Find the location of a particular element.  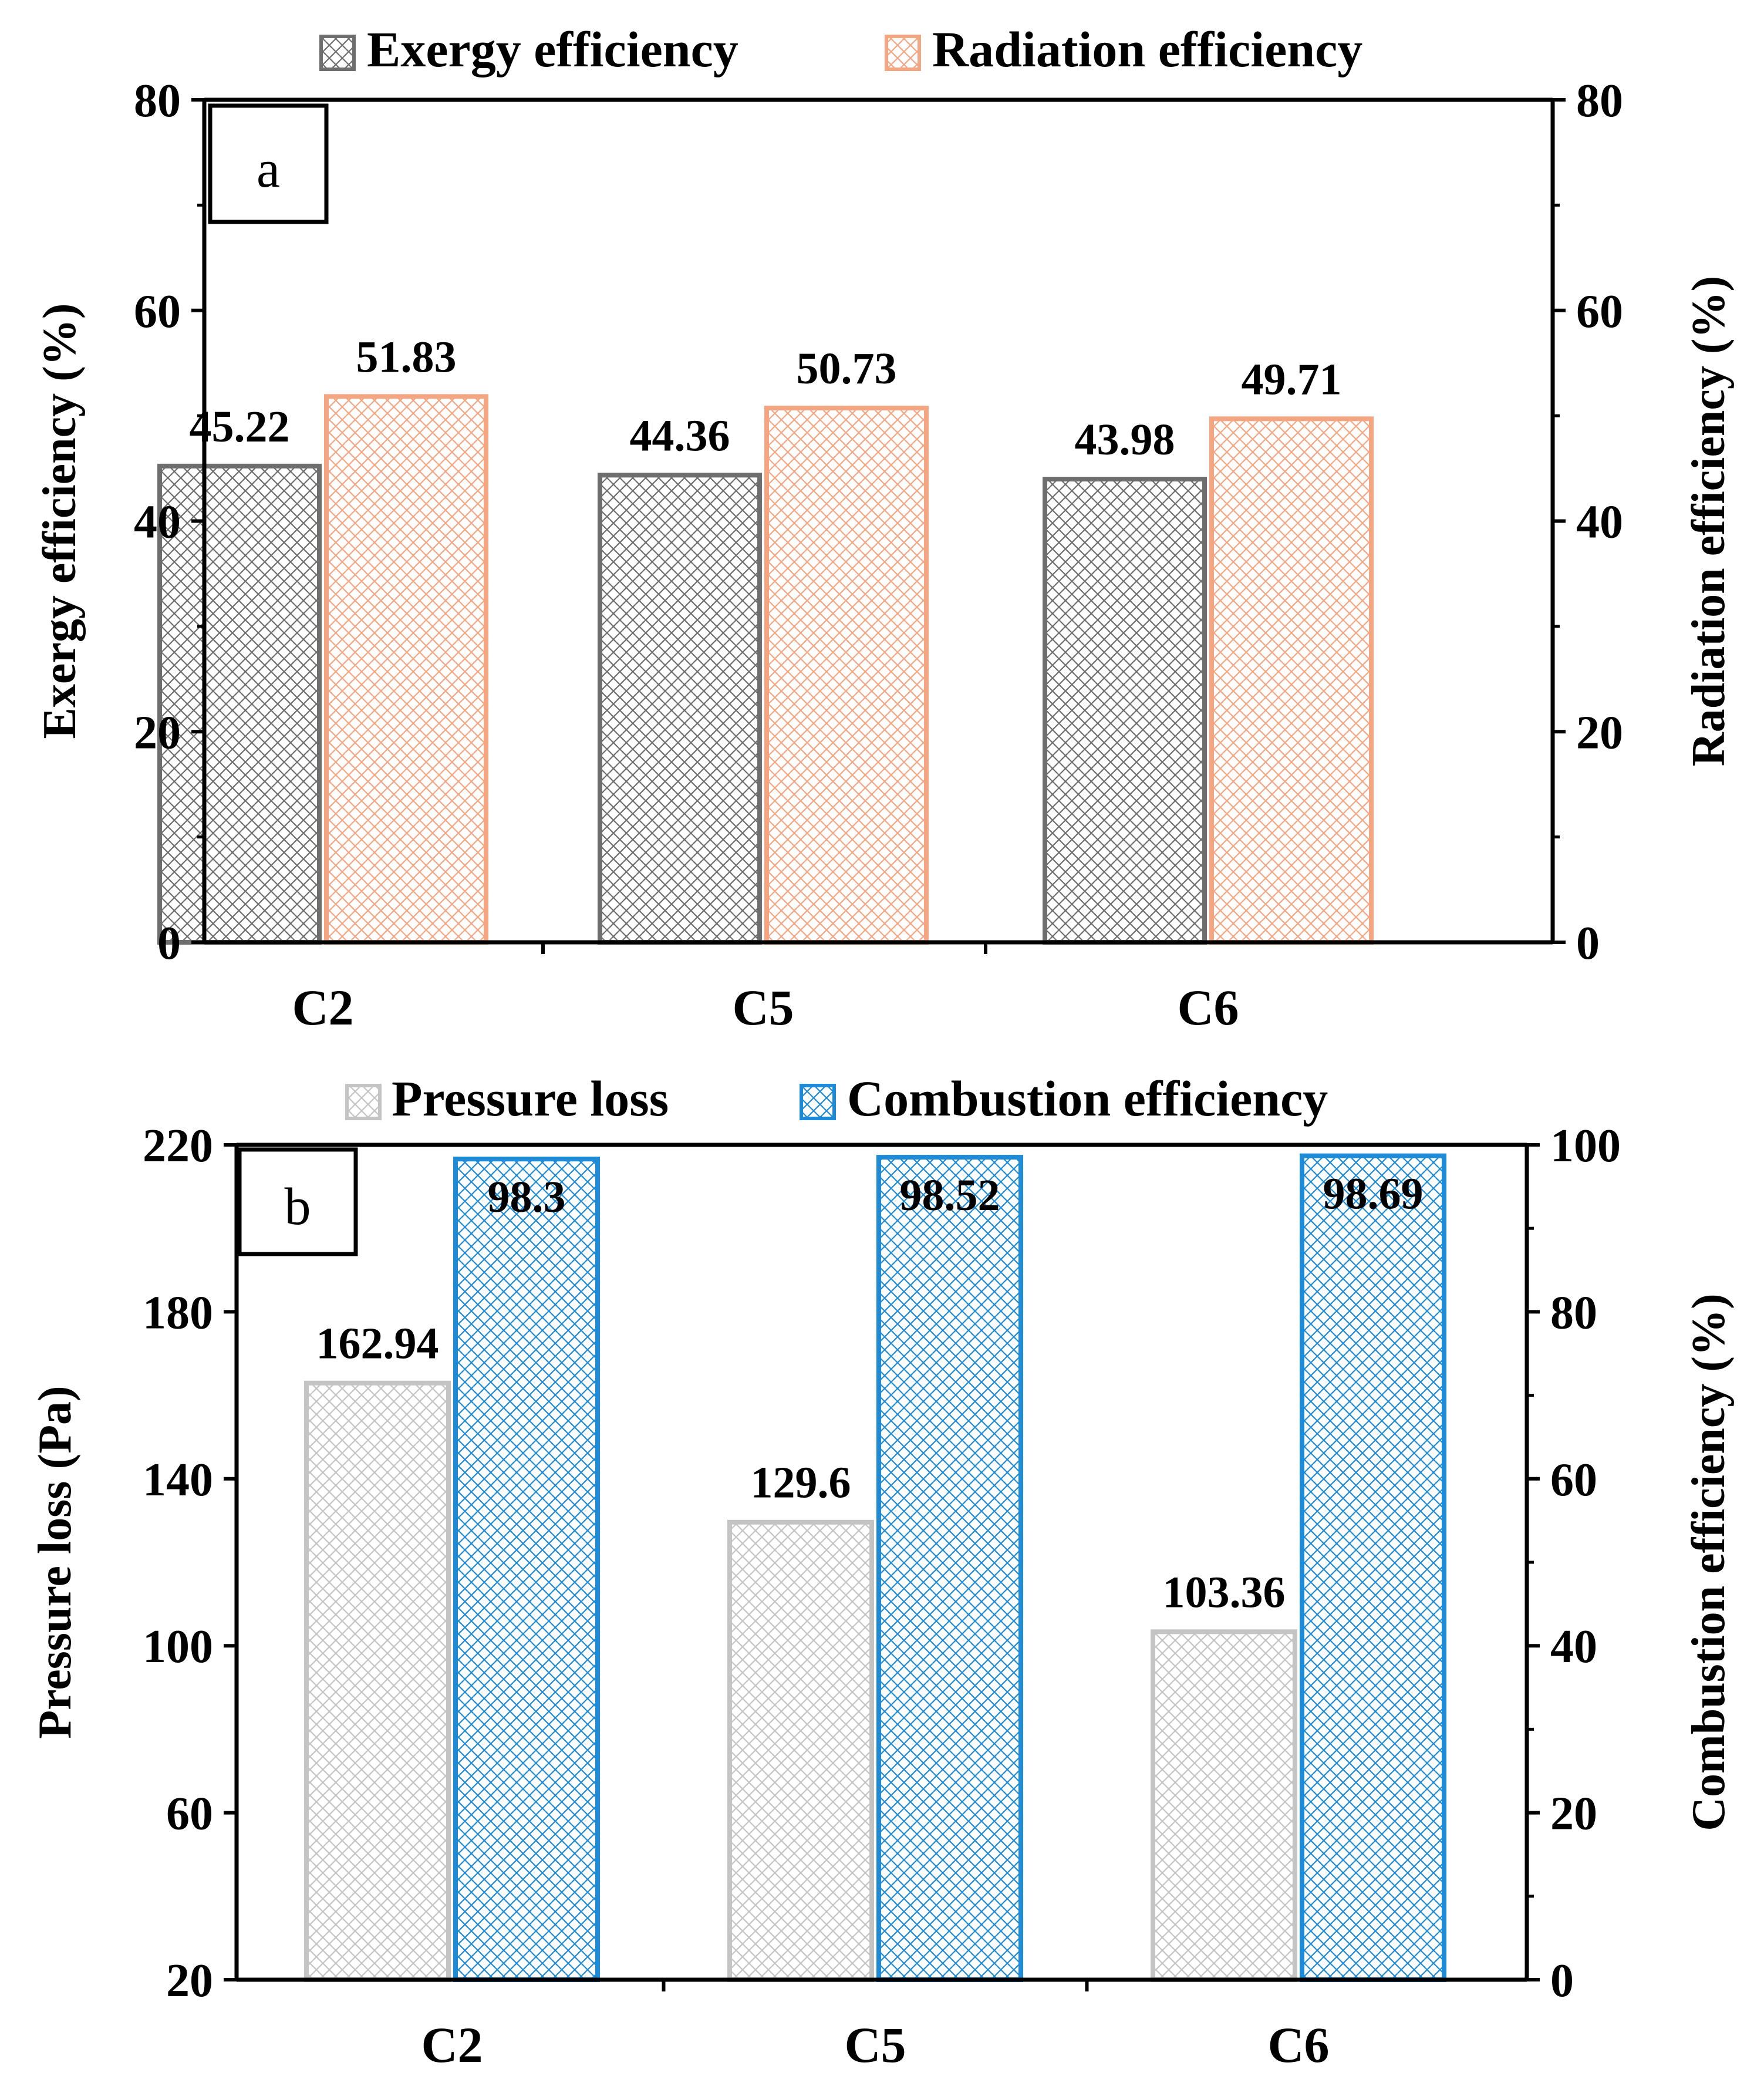

y-axis-label-right-b: Combustion efficiency (%) is located at coordinates (1709, 1562).